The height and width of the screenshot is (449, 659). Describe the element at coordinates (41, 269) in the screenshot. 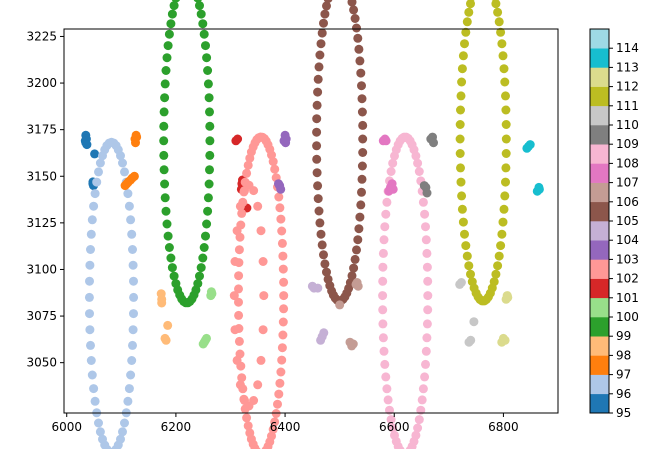

I see `y-tick-label: 3100` at that location.